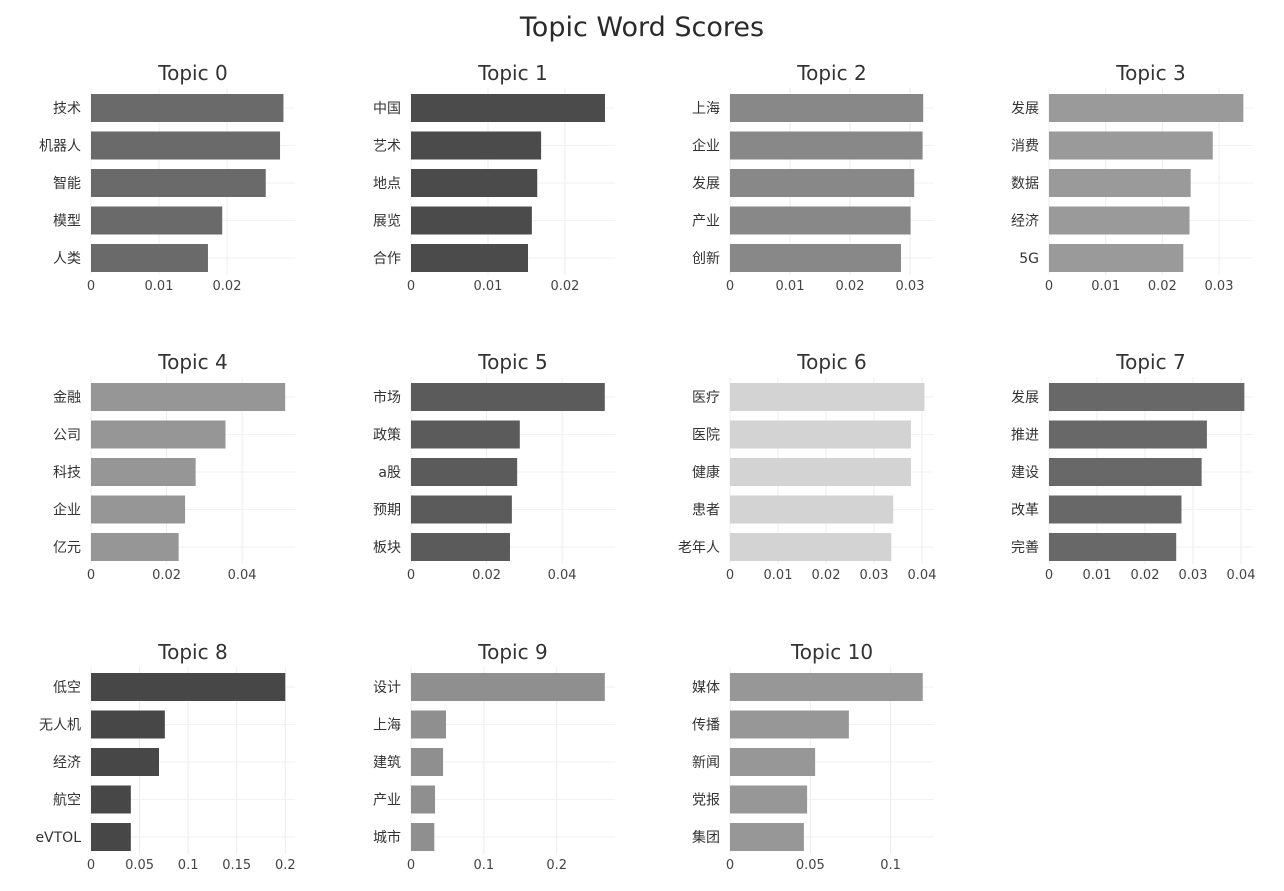 The height and width of the screenshot is (891, 1284). I want to click on y-category-label: 技术, so click(67, 109).